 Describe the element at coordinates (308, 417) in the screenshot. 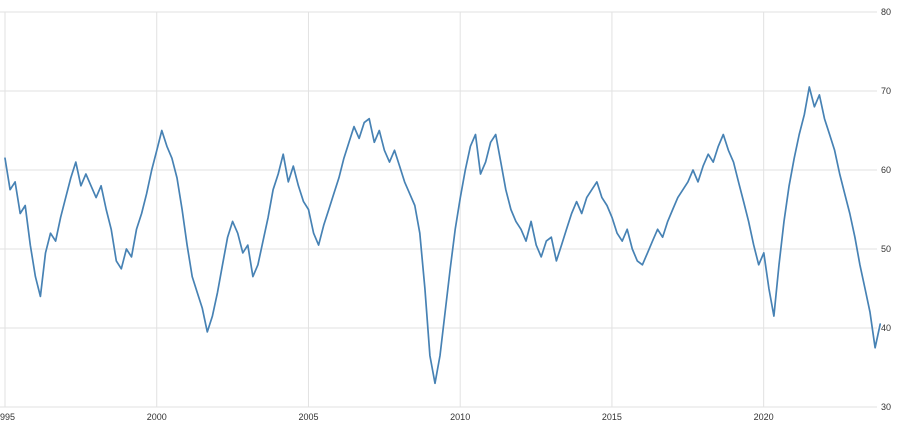

I see `x-axis-label-2005: 2005` at that location.